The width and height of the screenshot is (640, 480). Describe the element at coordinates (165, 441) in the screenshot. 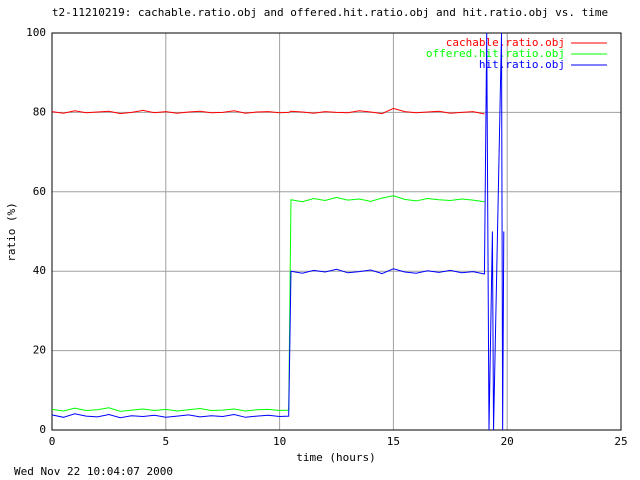

I see `x-tick-label: 5` at that location.